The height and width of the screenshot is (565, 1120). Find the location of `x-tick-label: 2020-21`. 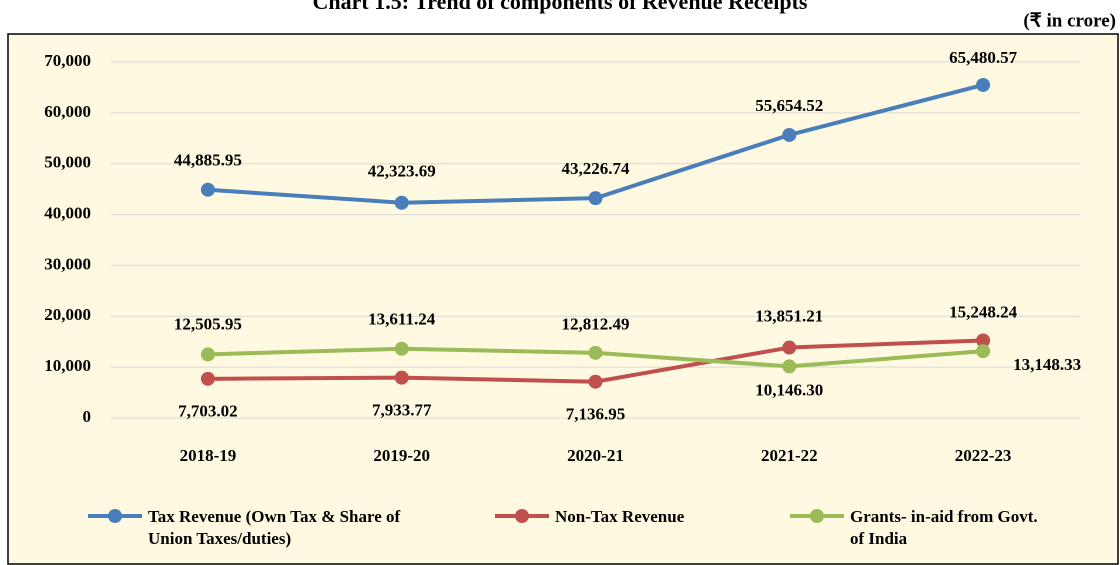

x-tick-label: 2020-21 is located at coordinates (595, 455).